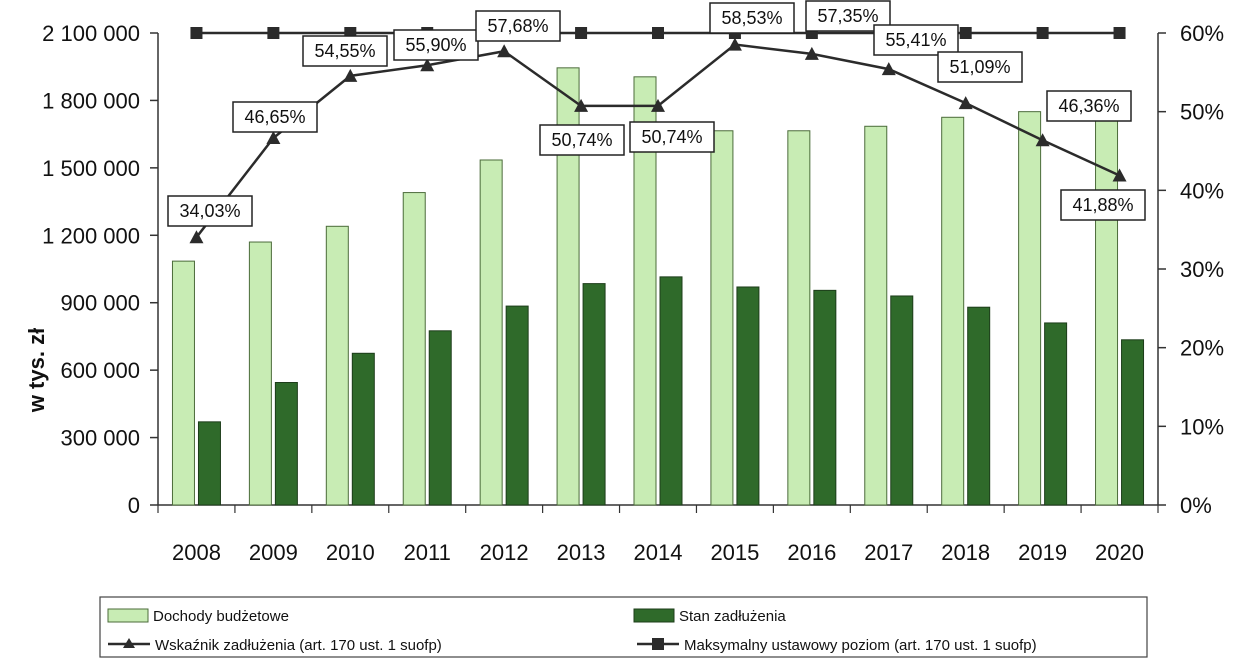  I want to click on data-label: 55,41%, so click(915, 40).